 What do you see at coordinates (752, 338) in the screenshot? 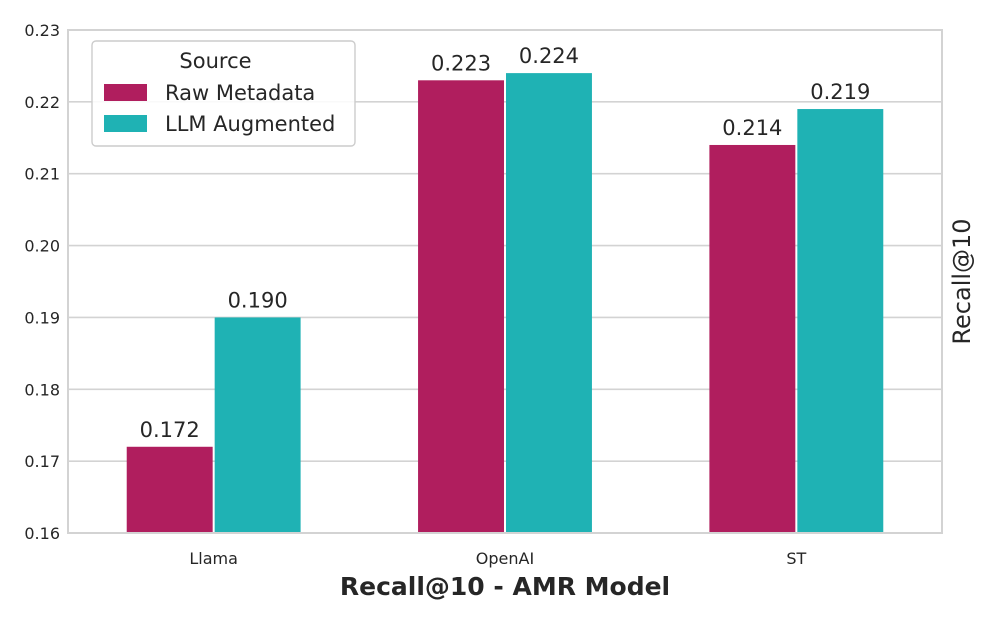
I see `bar-raw-metadata-st` at bounding box center [752, 338].